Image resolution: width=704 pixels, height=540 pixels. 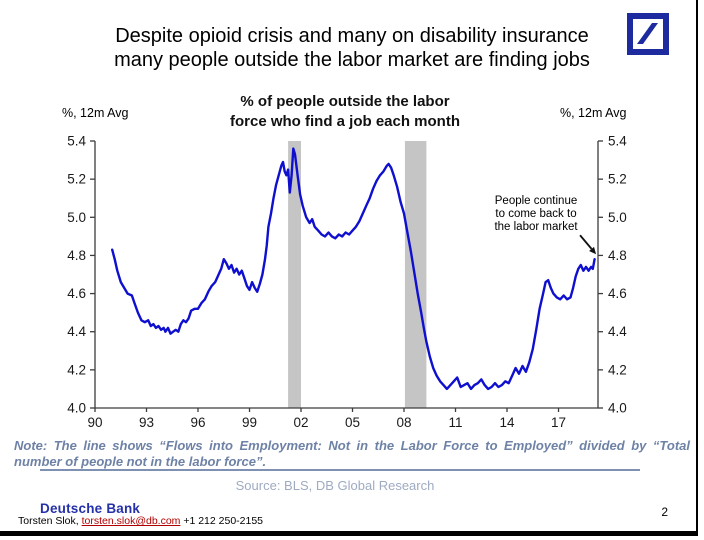 What do you see at coordinates (456, 422) in the screenshot?
I see `x-tick-label: 11` at bounding box center [456, 422].